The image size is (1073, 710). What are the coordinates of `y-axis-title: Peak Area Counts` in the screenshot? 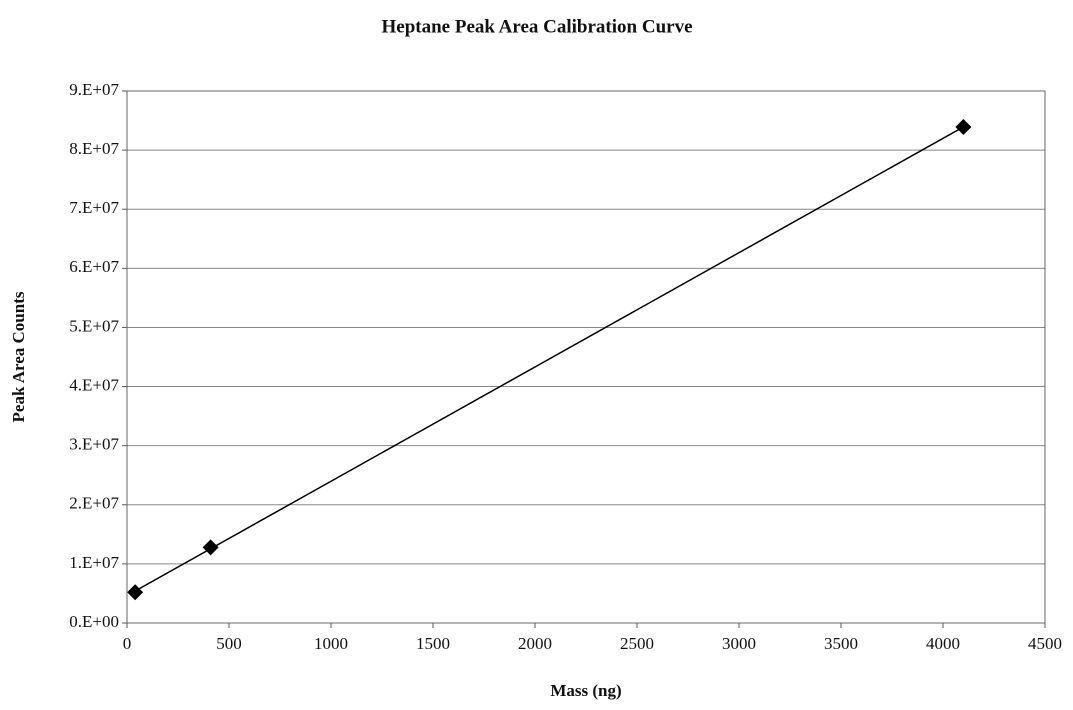 It's located at (18, 356).